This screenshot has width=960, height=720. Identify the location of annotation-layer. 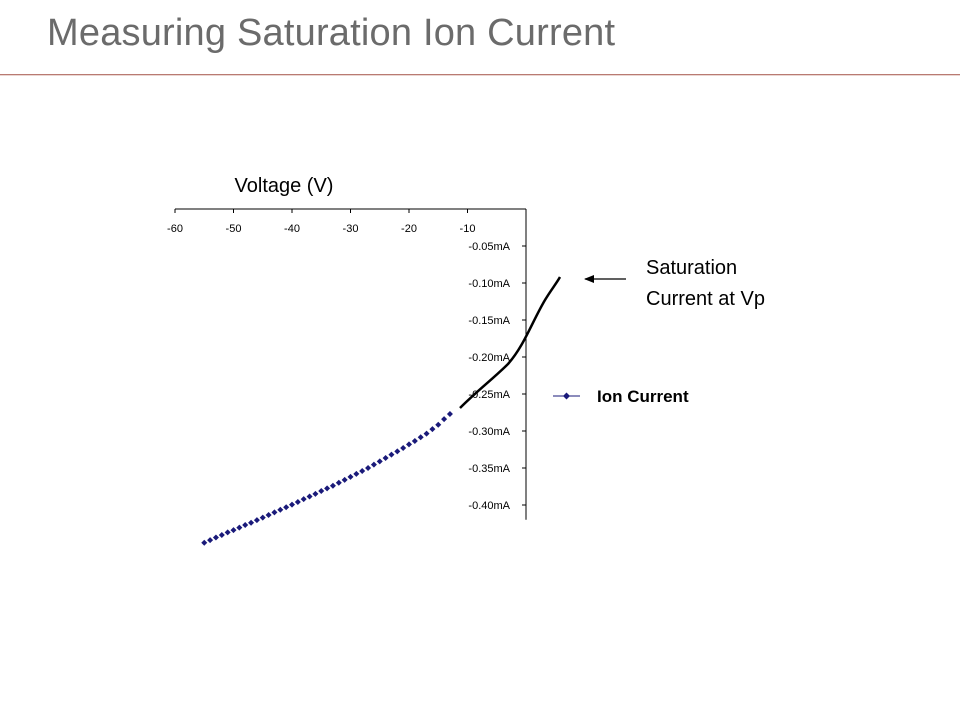
(542, 342).